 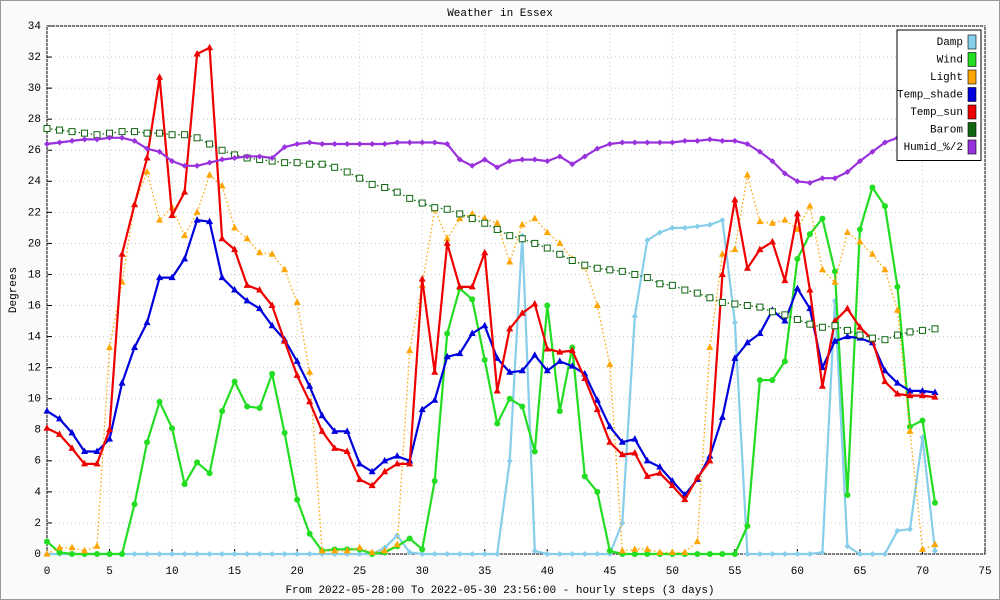 What do you see at coordinates (37, 431) in the screenshot?
I see `y-tick-label: 8` at bounding box center [37, 431].